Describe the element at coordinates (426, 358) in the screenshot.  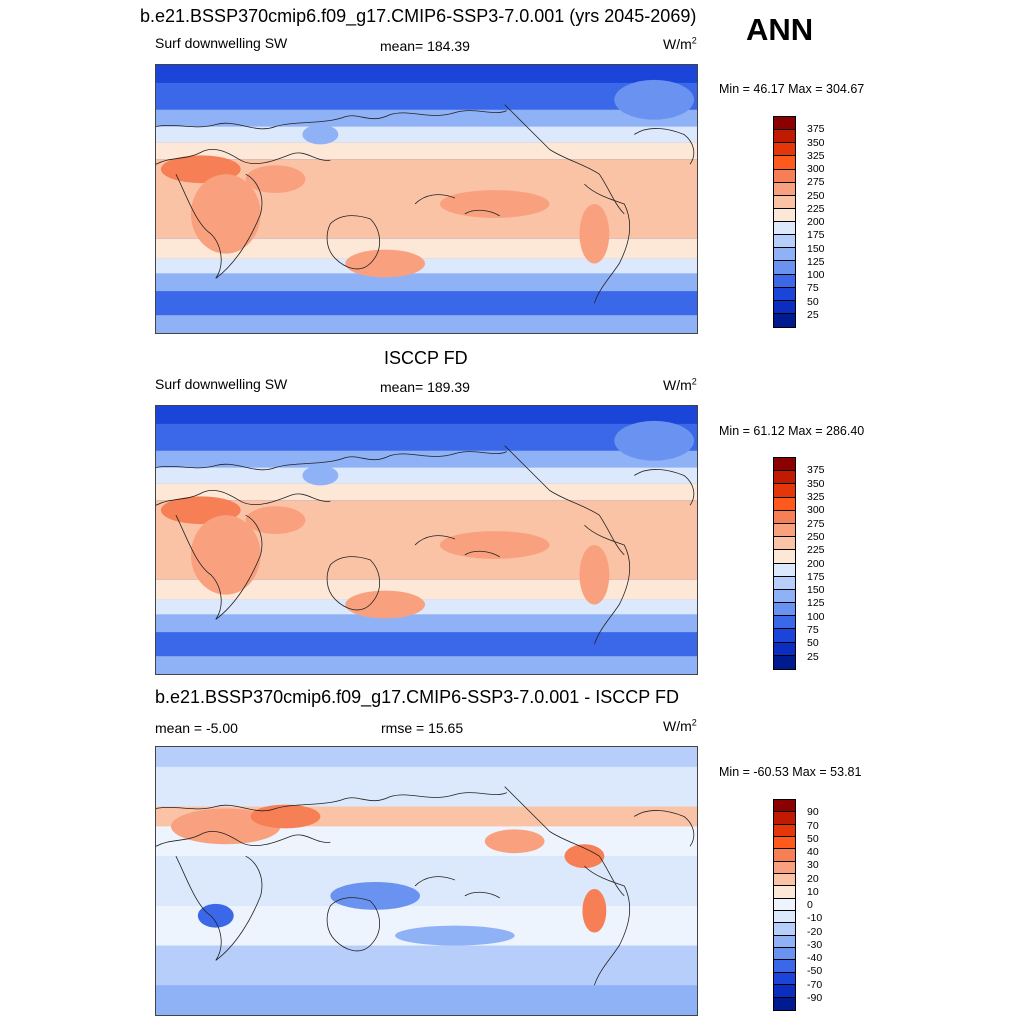
I see `panel2-title: ISCCP FD` at that location.